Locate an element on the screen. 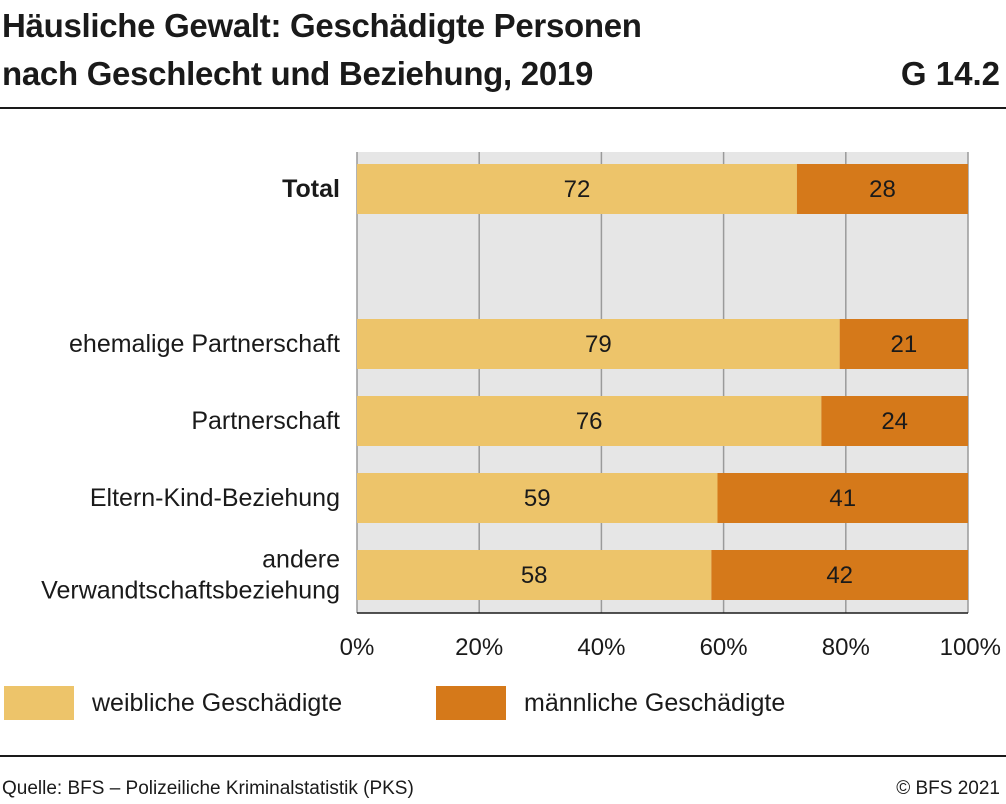 The image size is (1006, 804). title-rule is located at coordinates (503, 108).